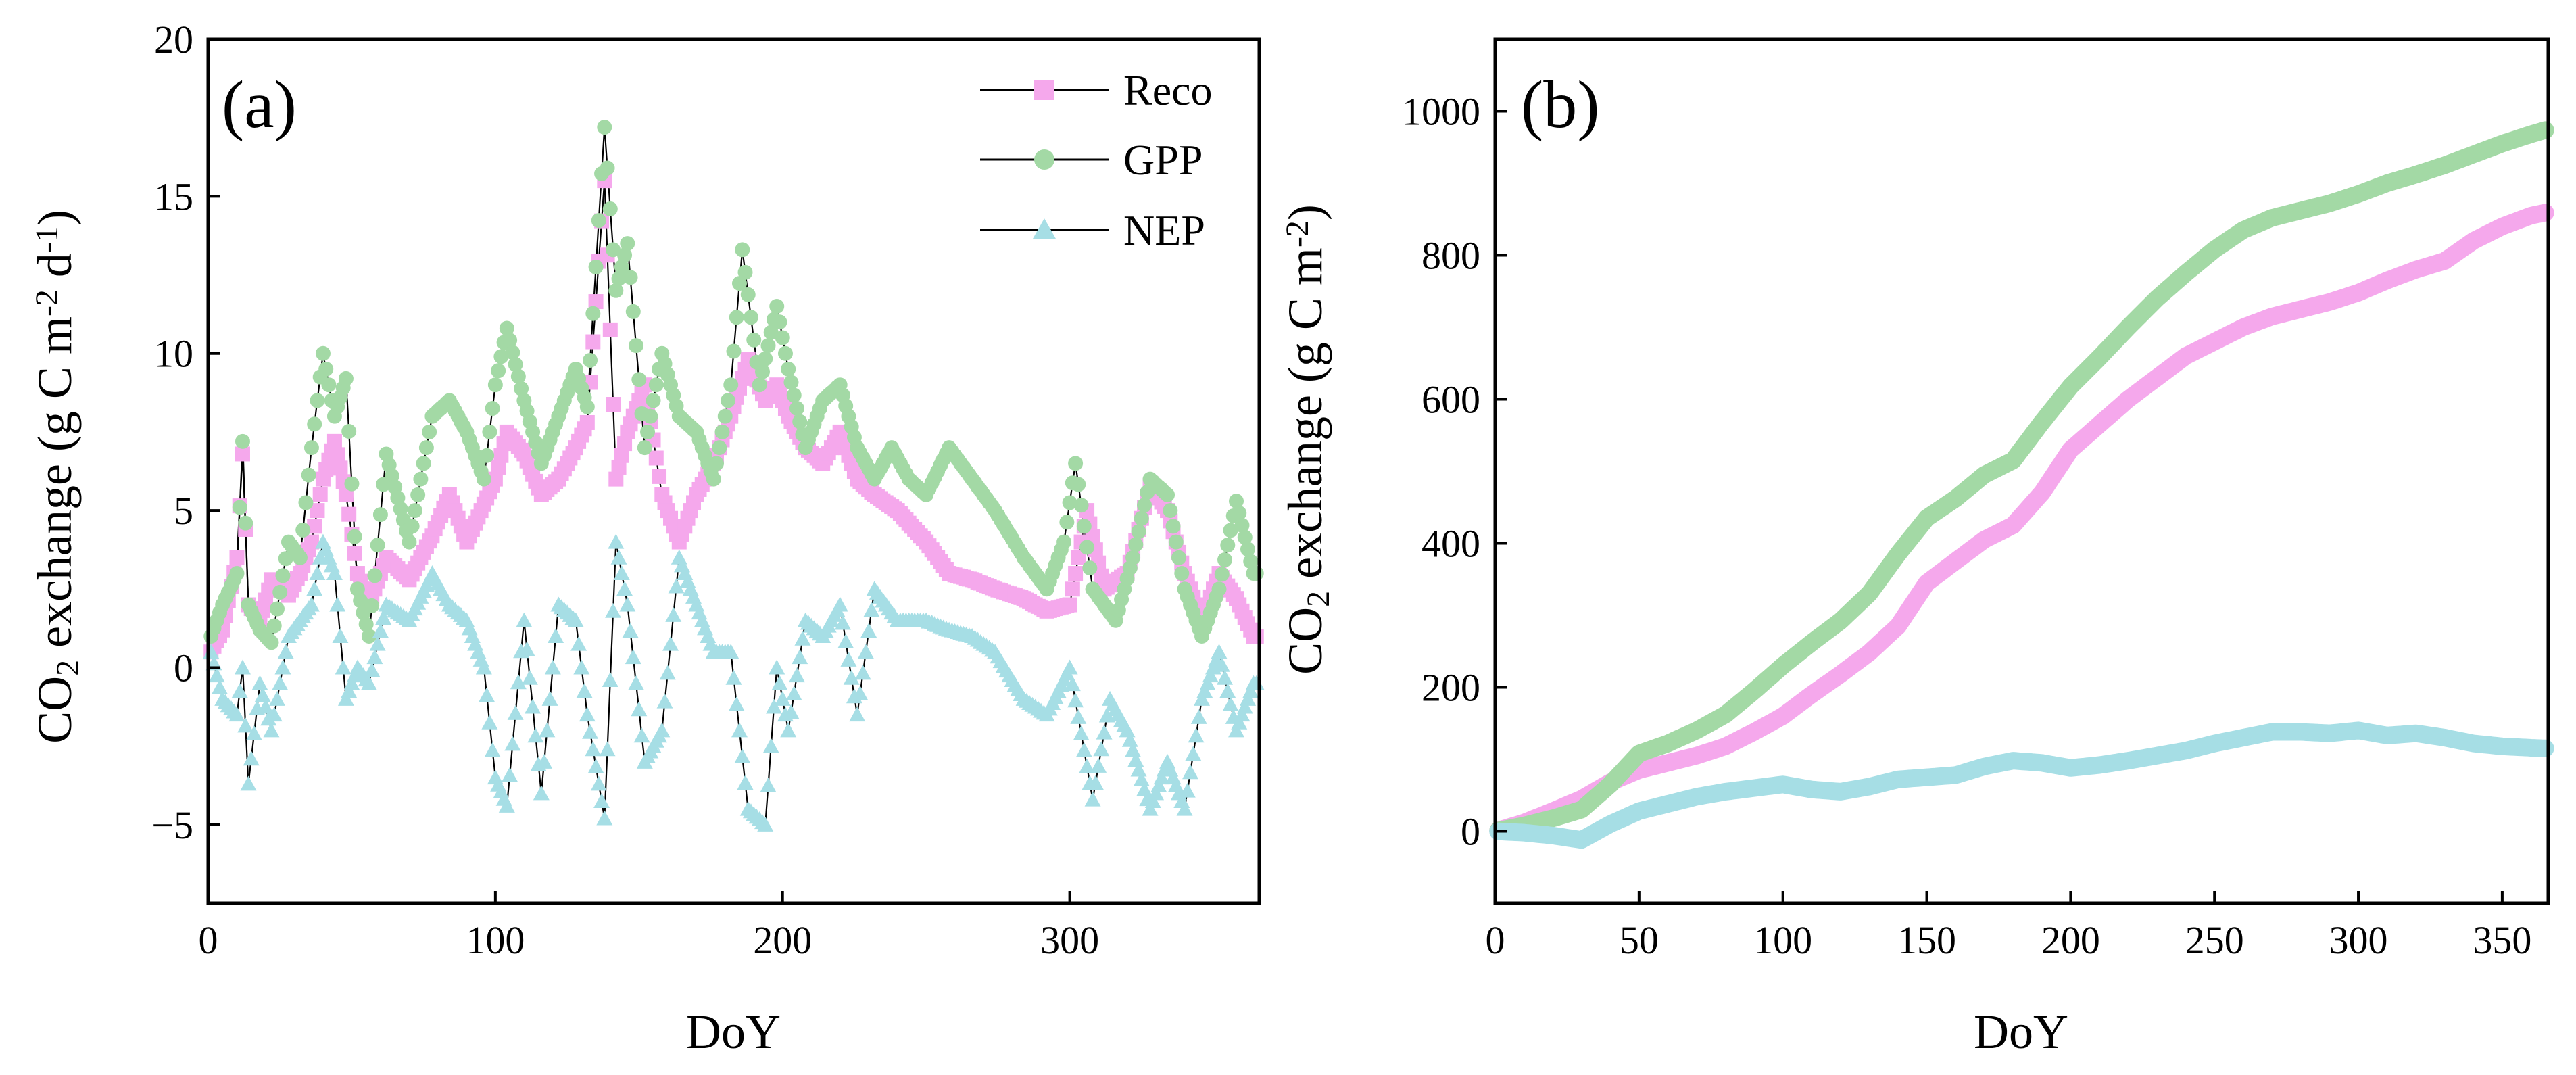 The width and height of the screenshot is (2576, 1075). What do you see at coordinates (2070, 940) in the screenshot?
I see `panel-b-xtick-label: 200` at bounding box center [2070, 940].